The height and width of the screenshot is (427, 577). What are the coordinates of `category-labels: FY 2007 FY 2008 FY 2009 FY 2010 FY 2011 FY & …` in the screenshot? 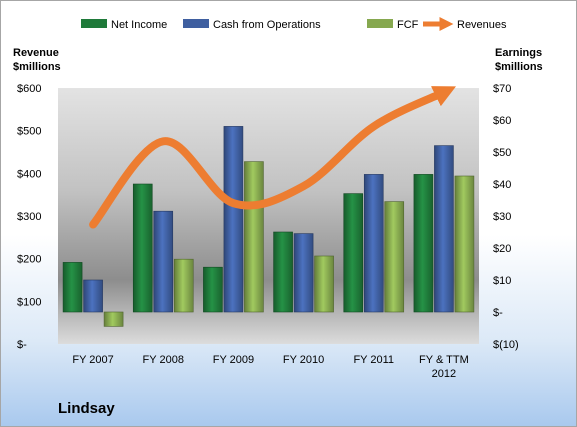 It's located at (270, 367).